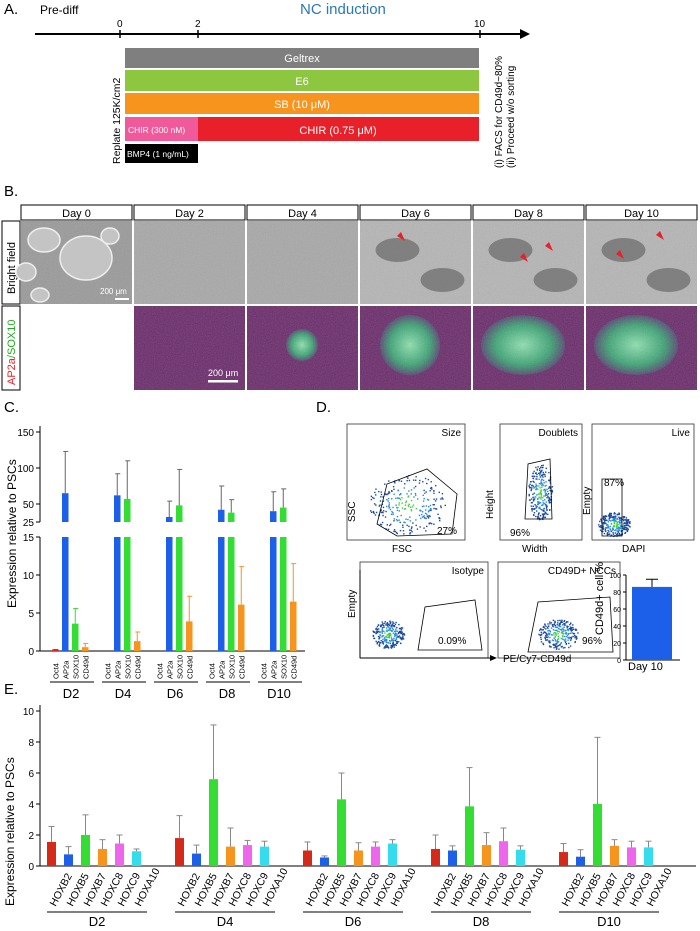 The width and height of the screenshot is (700, 931). I want to click on panel-c-ylabel: Expression relative to PSCs, so click(12, 533).